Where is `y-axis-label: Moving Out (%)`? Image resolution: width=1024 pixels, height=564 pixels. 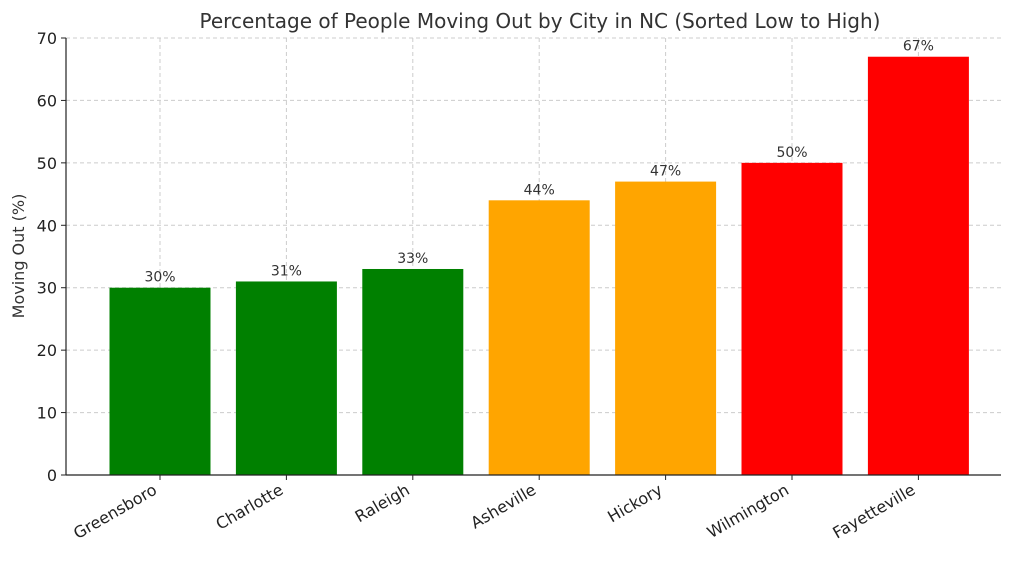 y-axis-label: Moving Out (%) is located at coordinates (18, 256).